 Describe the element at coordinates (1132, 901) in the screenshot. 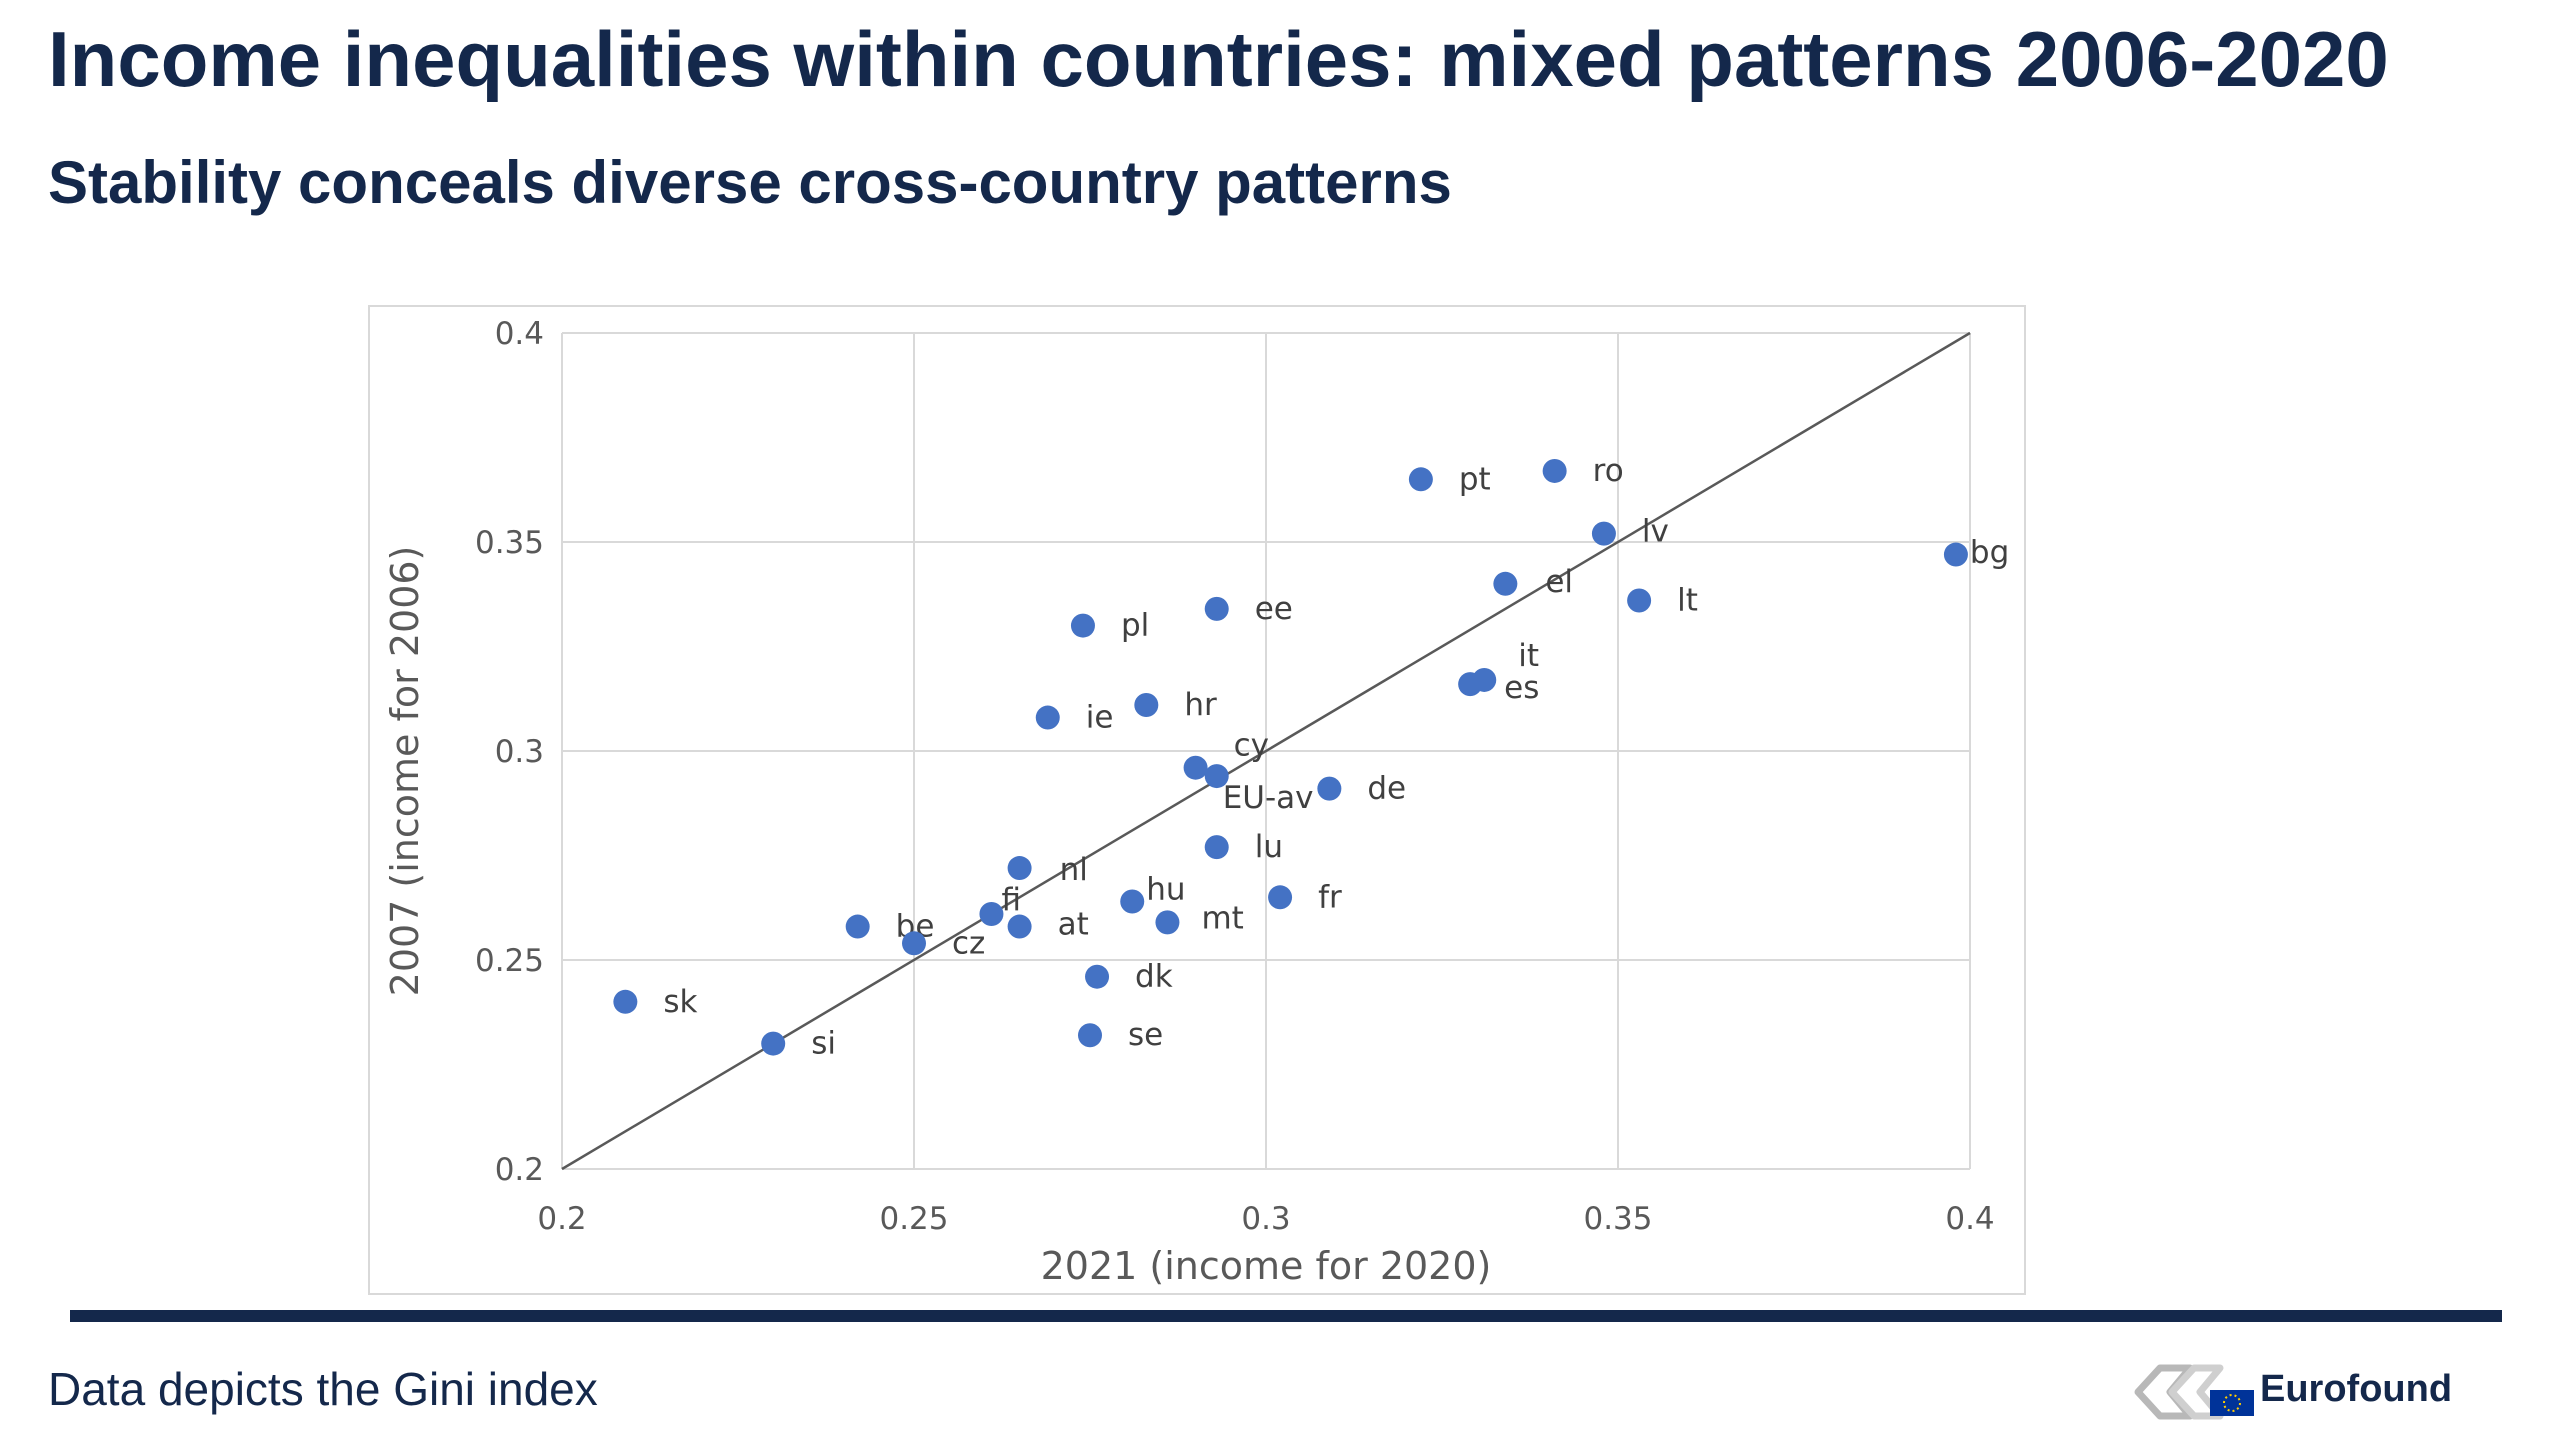

I see `data-point-hu` at that location.